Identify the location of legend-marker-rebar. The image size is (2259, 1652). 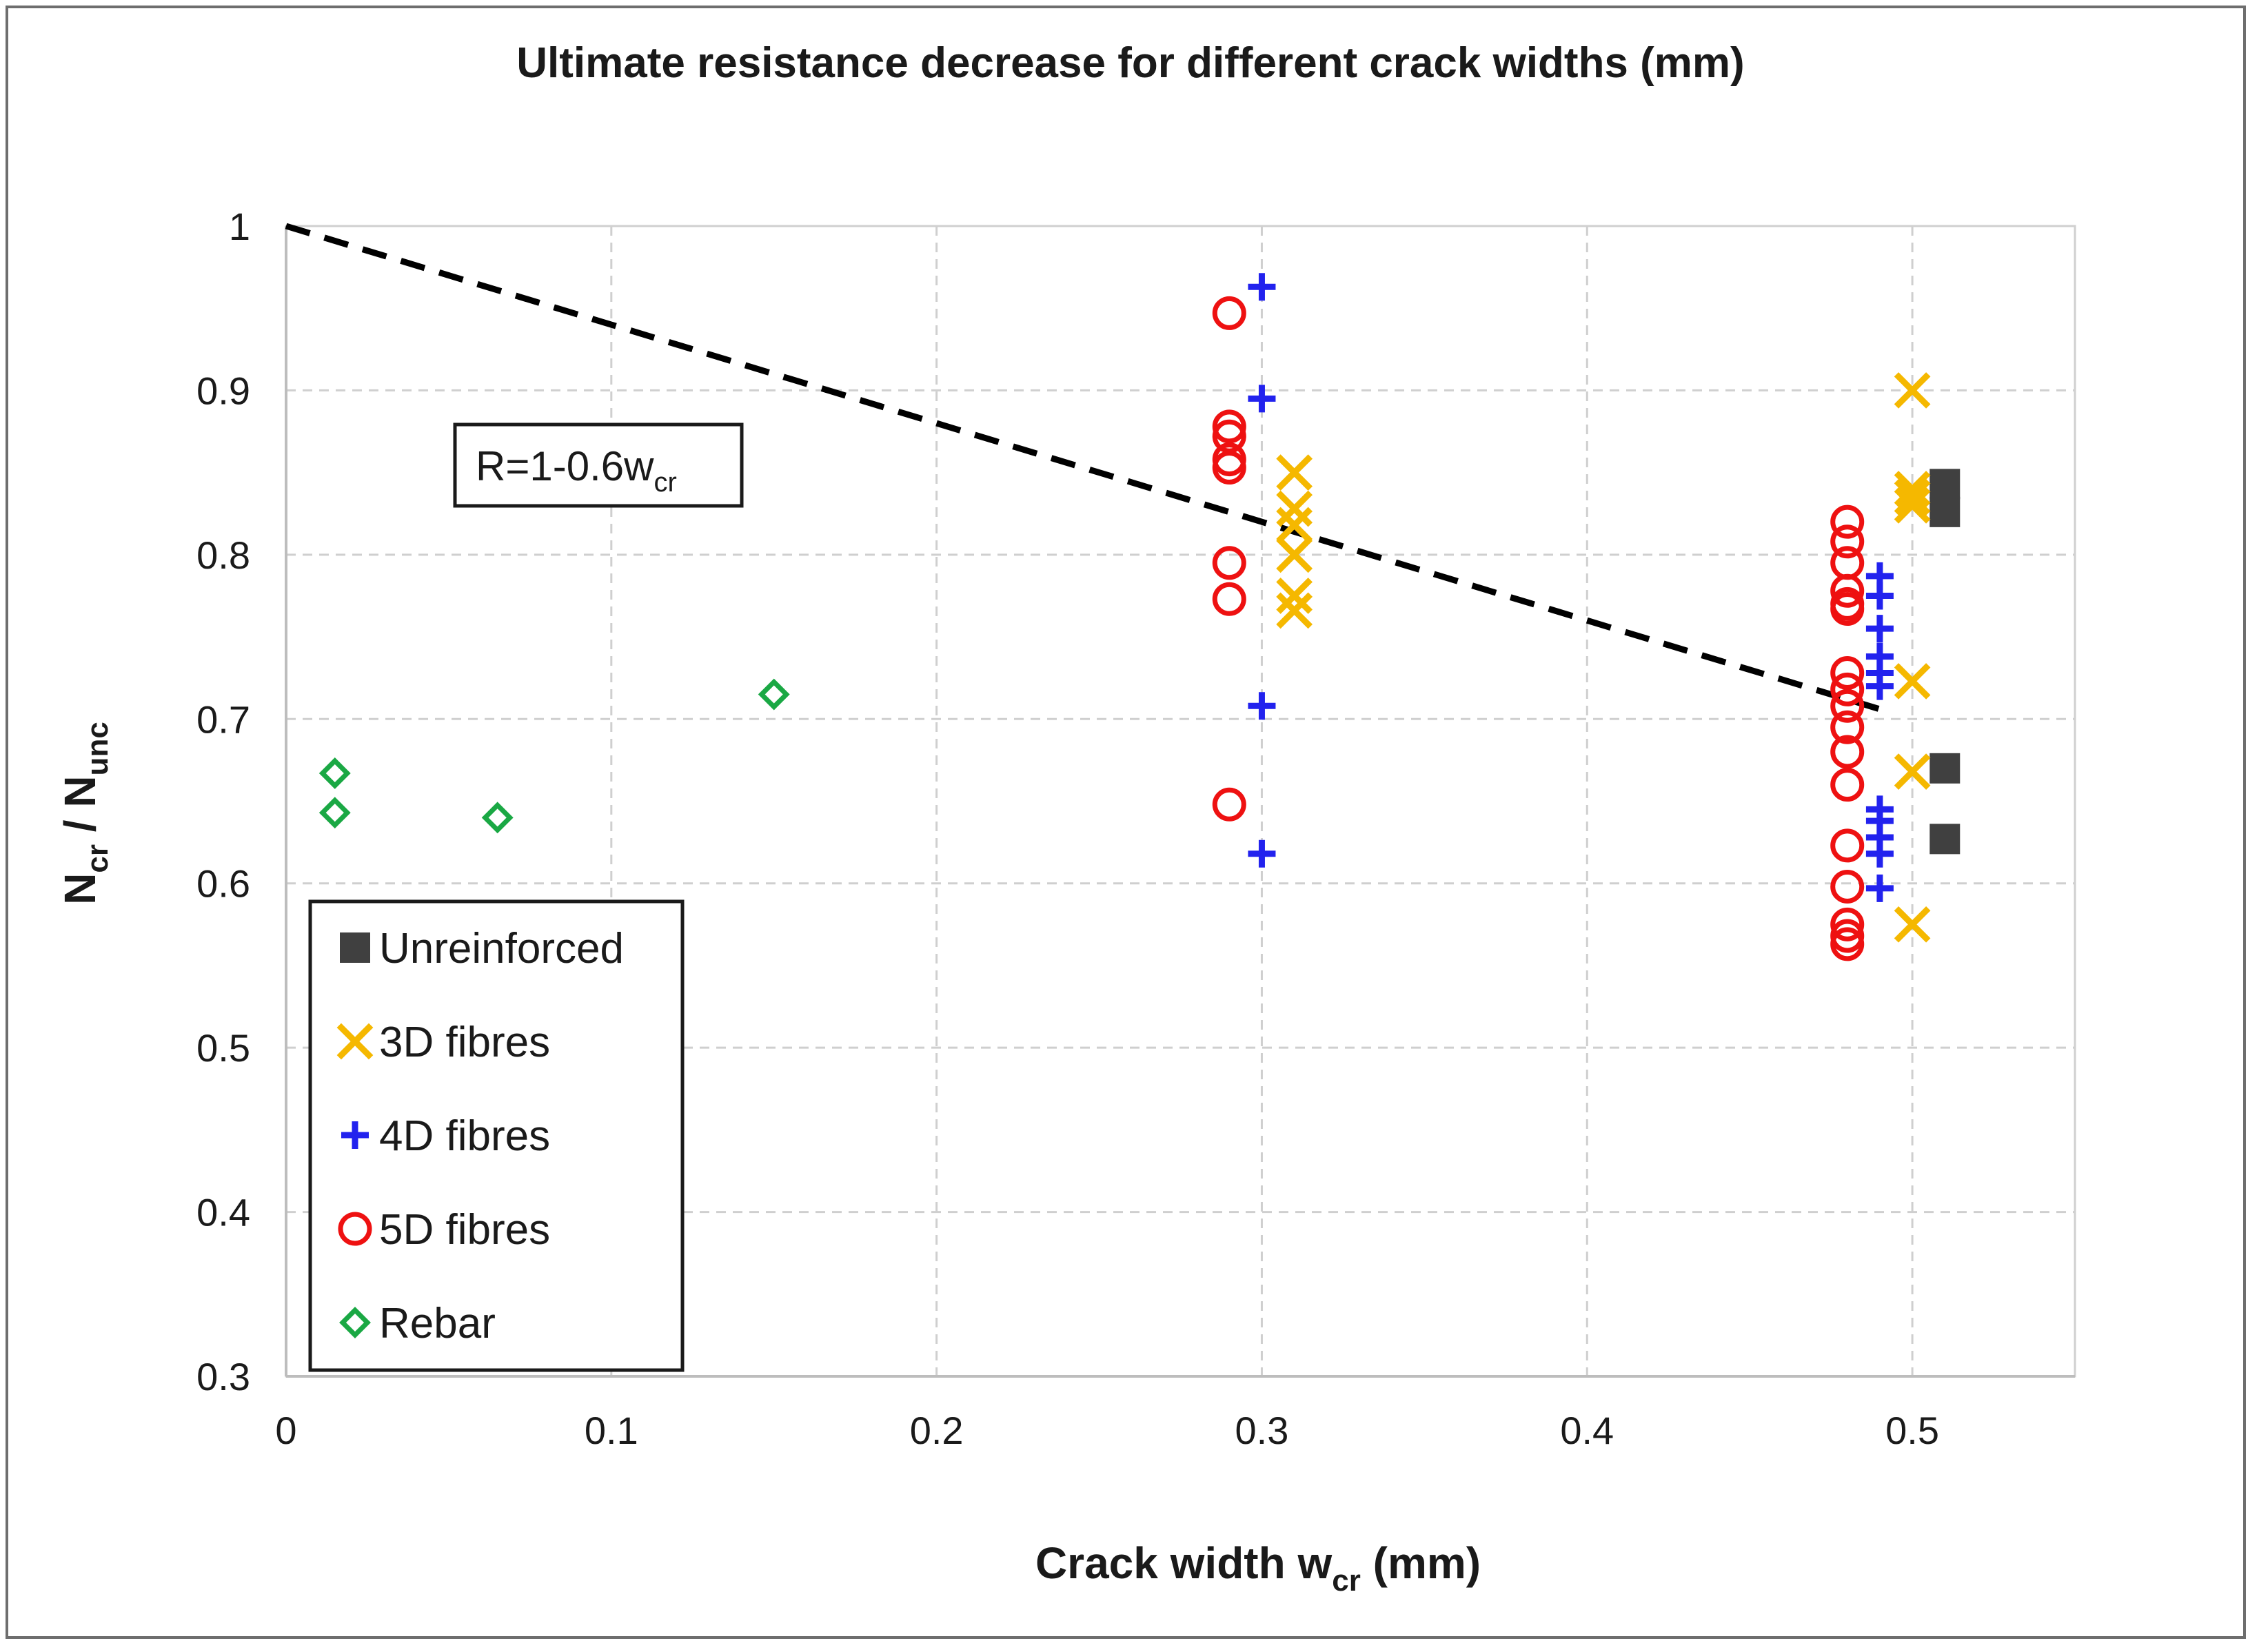
(355, 1323).